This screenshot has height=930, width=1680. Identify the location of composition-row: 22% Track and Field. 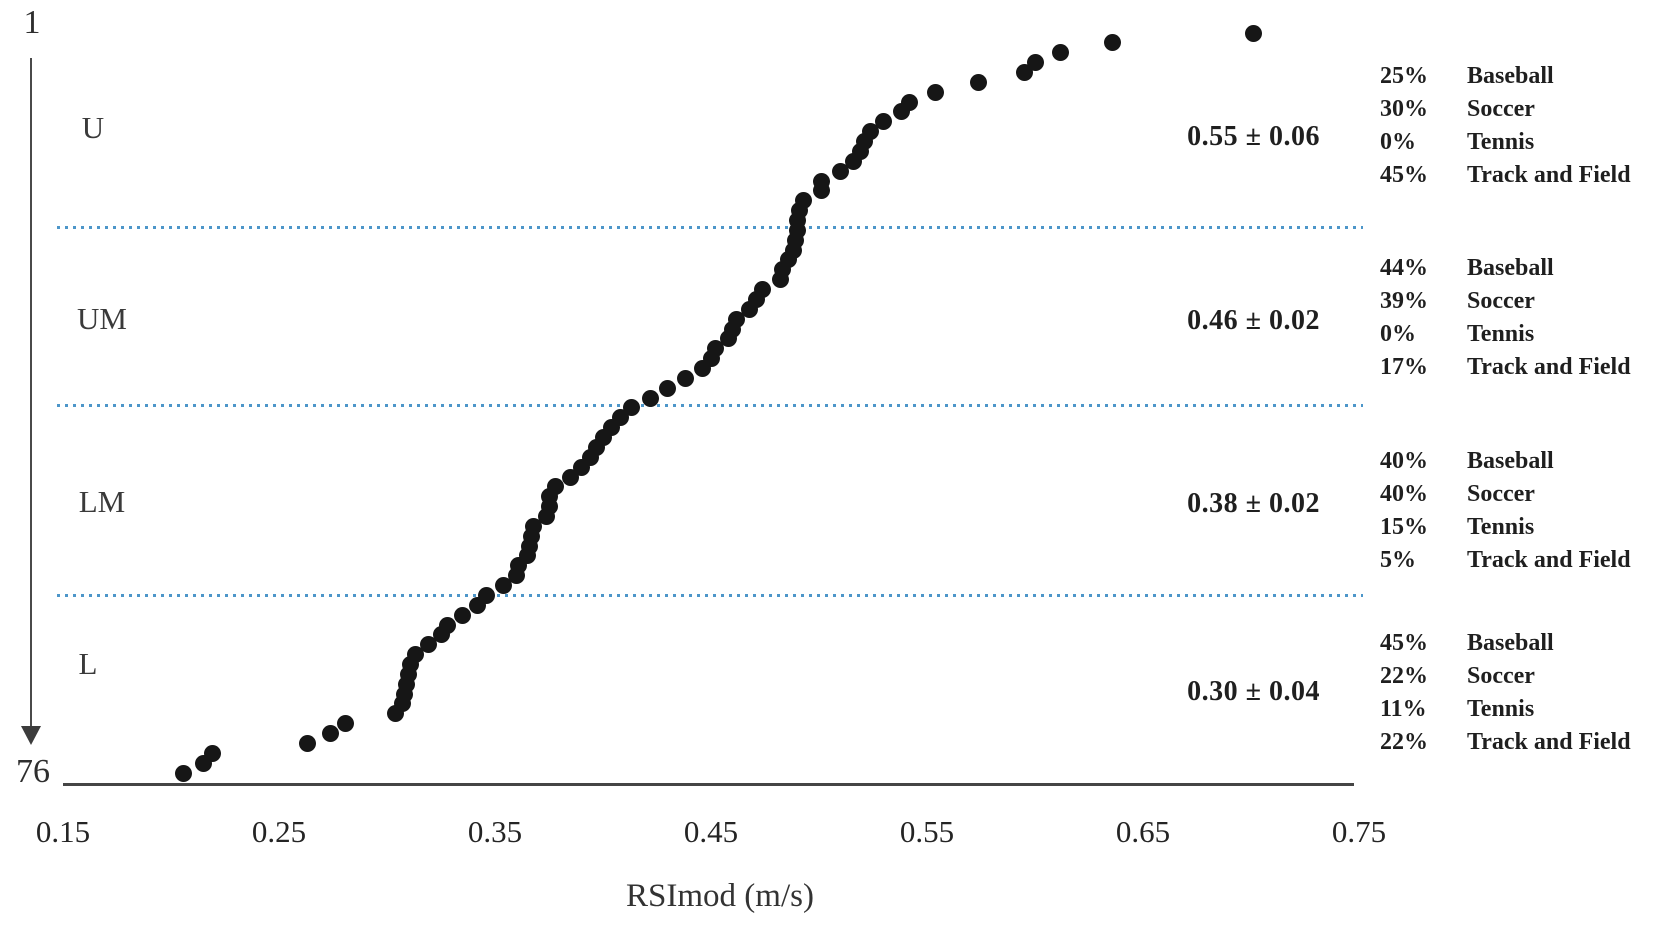
(1527, 742).